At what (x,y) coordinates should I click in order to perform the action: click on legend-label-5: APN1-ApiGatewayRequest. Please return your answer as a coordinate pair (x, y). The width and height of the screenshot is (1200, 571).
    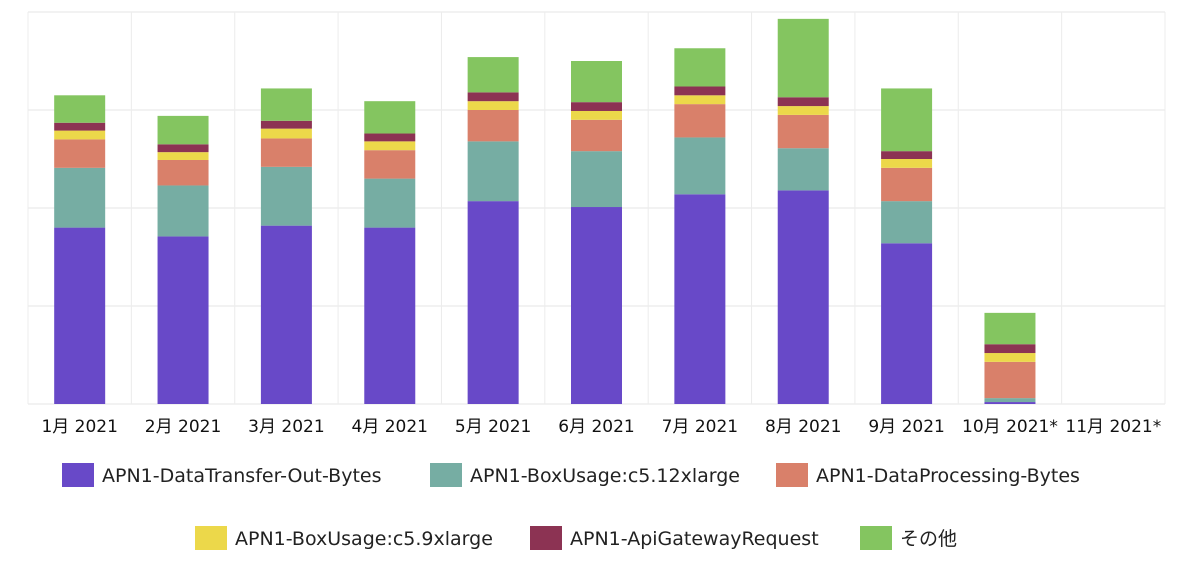
    Looking at the image, I should click on (694, 539).